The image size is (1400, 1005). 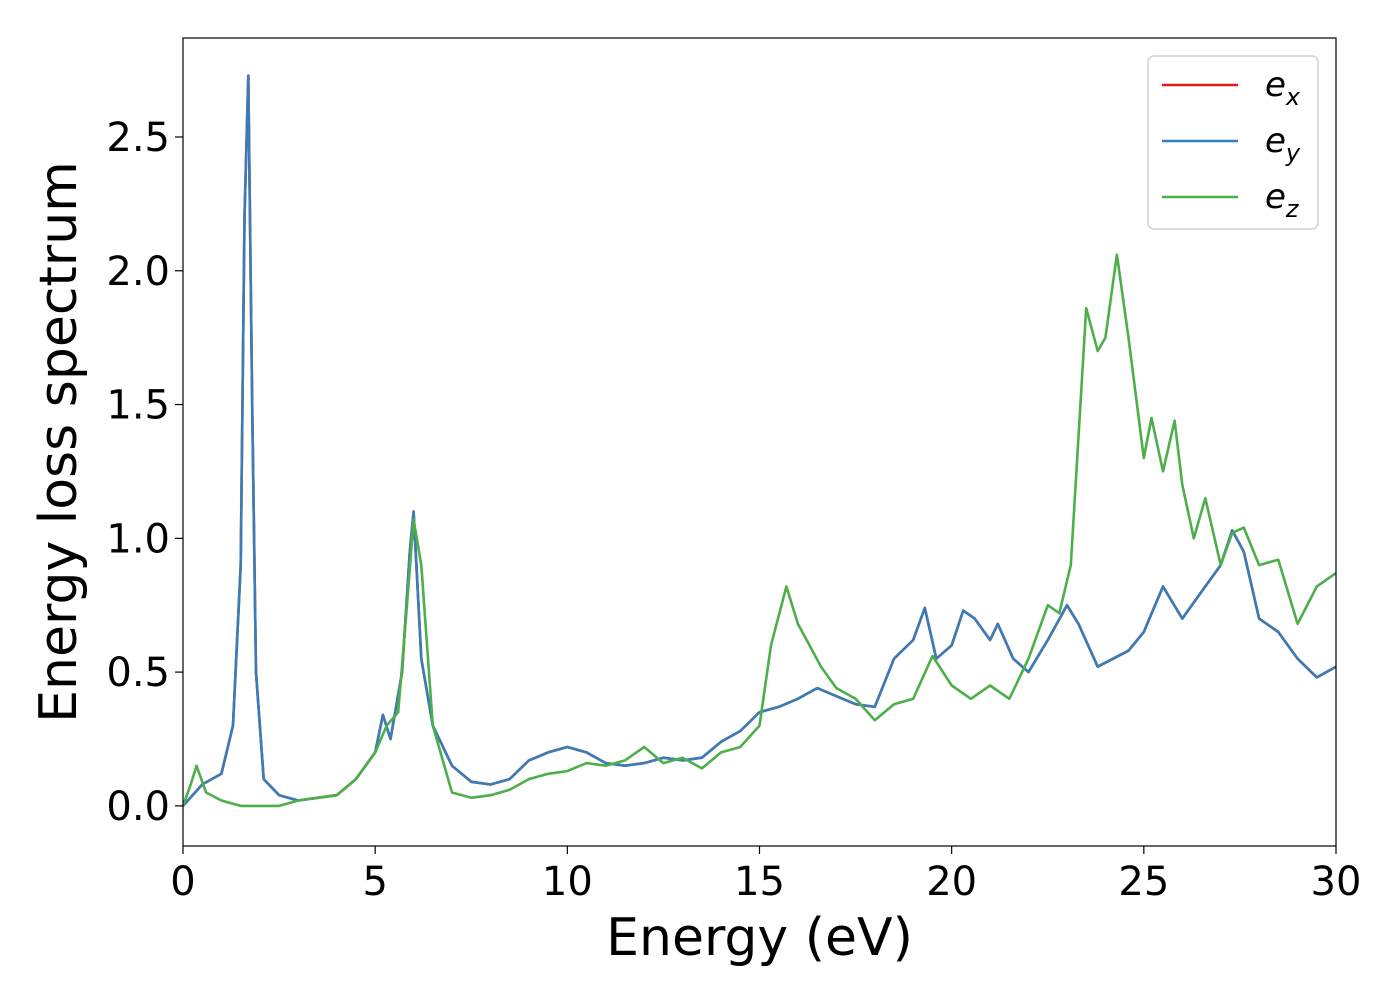 What do you see at coordinates (1143, 882) in the screenshot?
I see `x-tick-label: 25` at bounding box center [1143, 882].